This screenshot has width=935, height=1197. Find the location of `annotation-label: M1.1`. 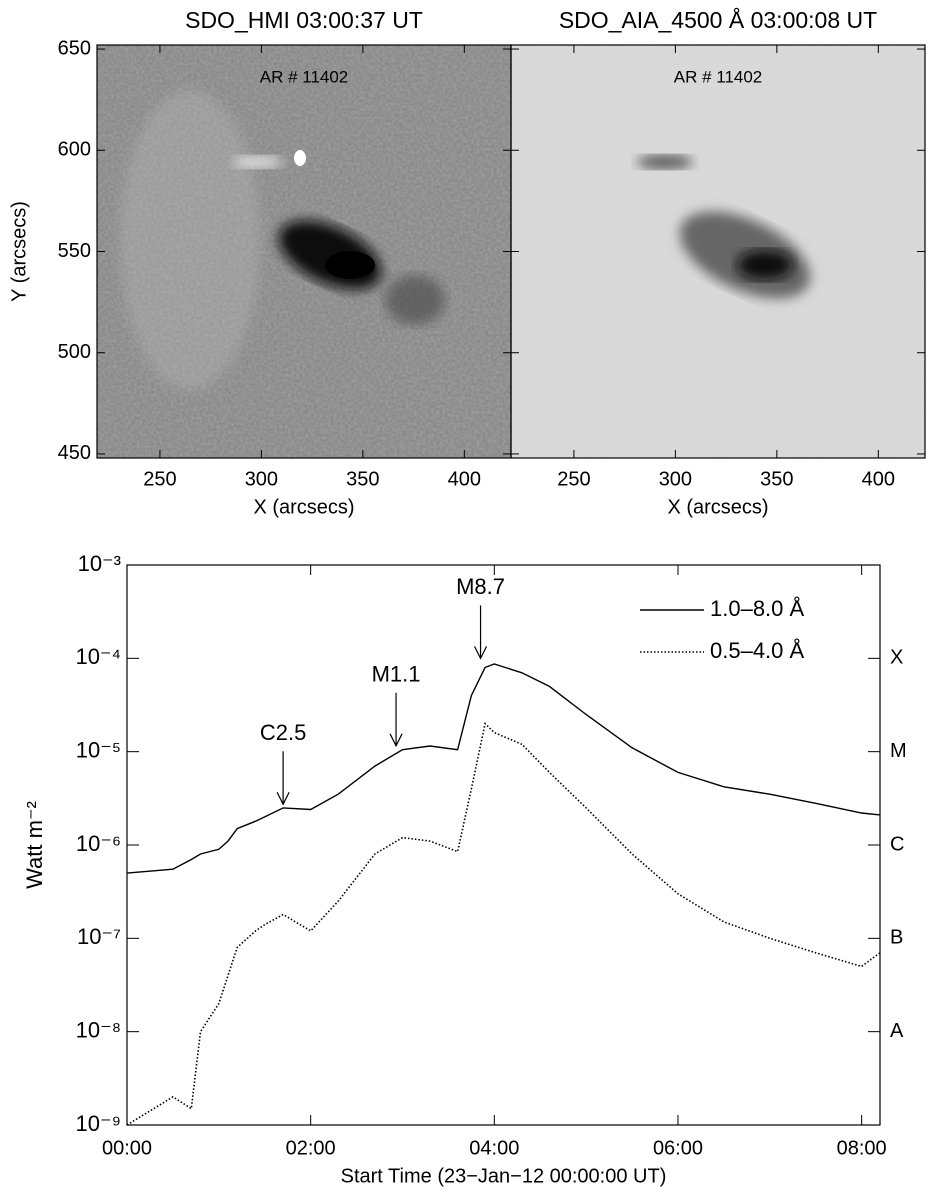

annotation-label: M1.1 is located at coordinates (396, 674).